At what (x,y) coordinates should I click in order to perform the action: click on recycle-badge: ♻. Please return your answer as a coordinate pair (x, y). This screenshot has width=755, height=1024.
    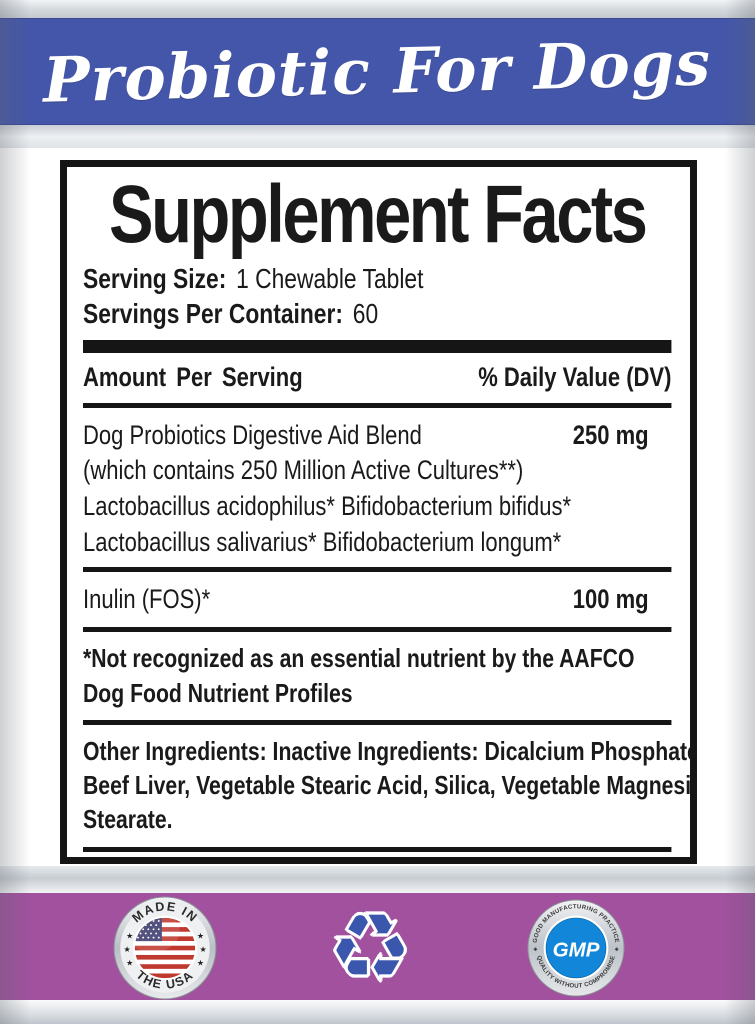
    Looking at the image, I should click on (370, 948).